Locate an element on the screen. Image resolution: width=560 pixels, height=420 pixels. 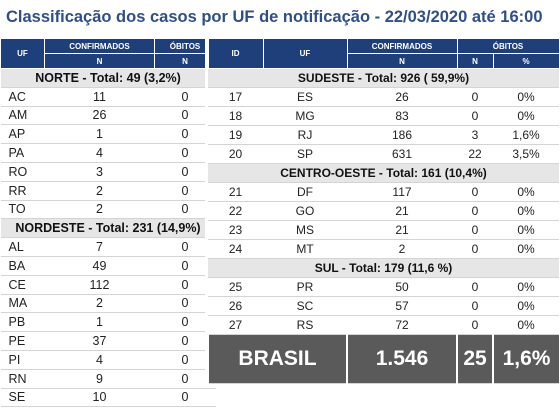
uf-cell: AP is located at coordinates (22, 134).